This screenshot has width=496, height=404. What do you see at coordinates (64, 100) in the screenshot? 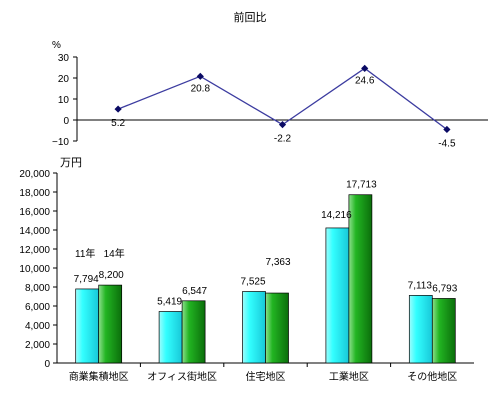
I see `line-chart-y-tick-label: 10` at bounding box center [64, 100].